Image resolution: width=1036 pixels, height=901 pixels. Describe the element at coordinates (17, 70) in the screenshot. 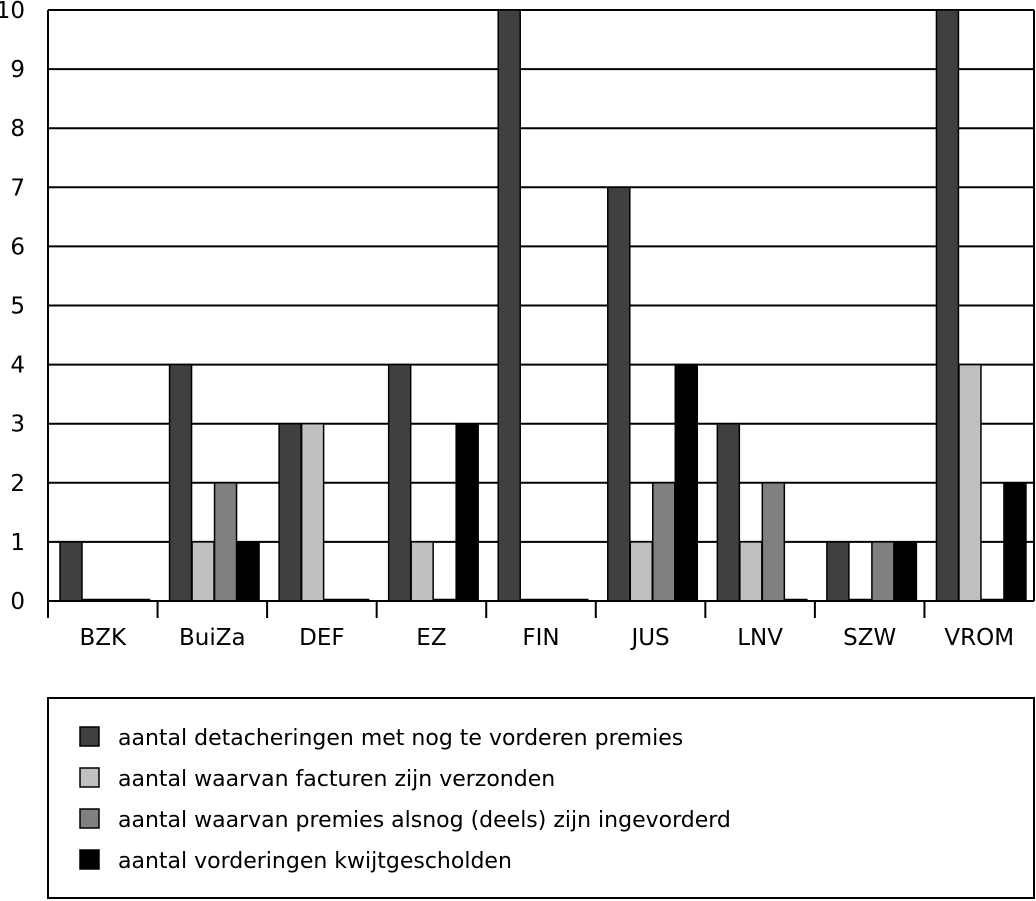

I see `y-tick-label: 9` at that location.